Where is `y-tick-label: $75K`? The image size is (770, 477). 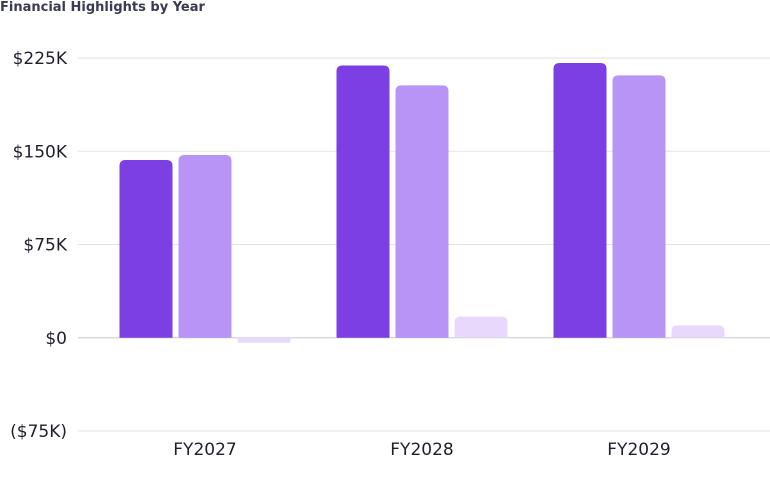 y-tick-label: $75K is located at coordinates (45, 246).